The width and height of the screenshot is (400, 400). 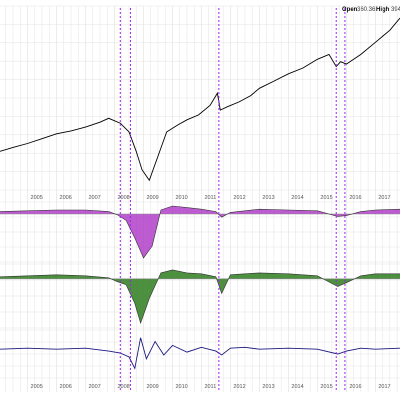 What do you see at coordinates (395, 10) in the screenshot?
I see `high-value: 394` at bounding box center [395, 10].